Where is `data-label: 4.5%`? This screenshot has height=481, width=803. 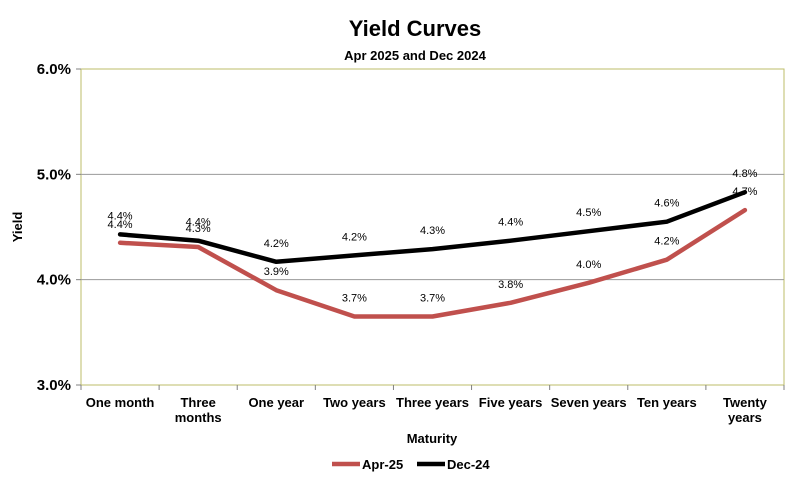 data-label: 4.5% is located at coordinates (588, 213).